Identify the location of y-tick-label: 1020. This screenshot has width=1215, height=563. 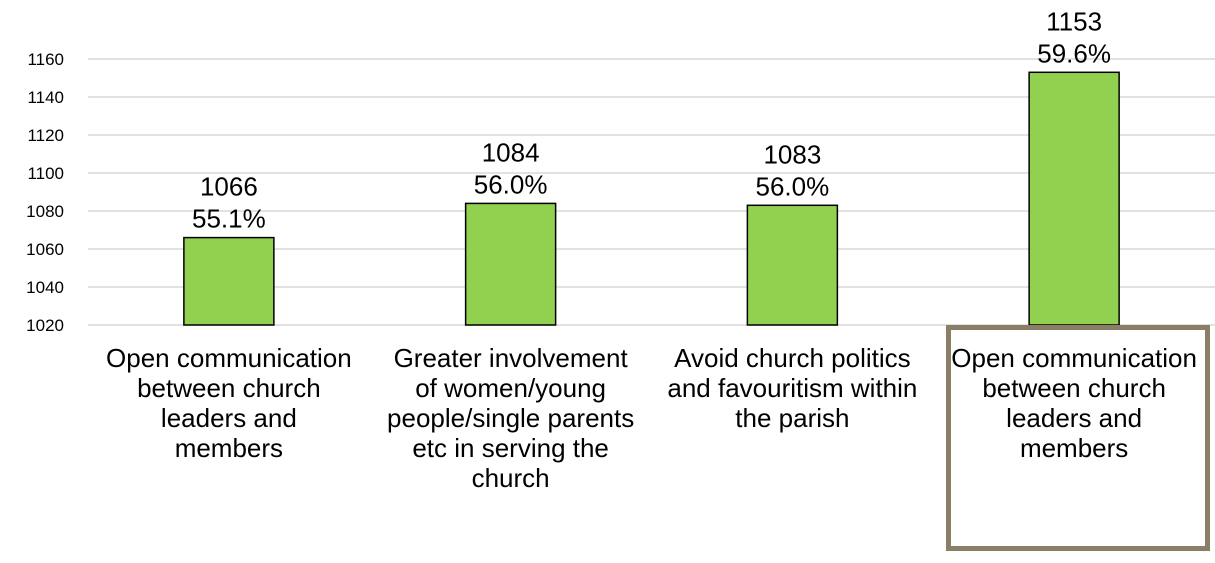
(45, 325).